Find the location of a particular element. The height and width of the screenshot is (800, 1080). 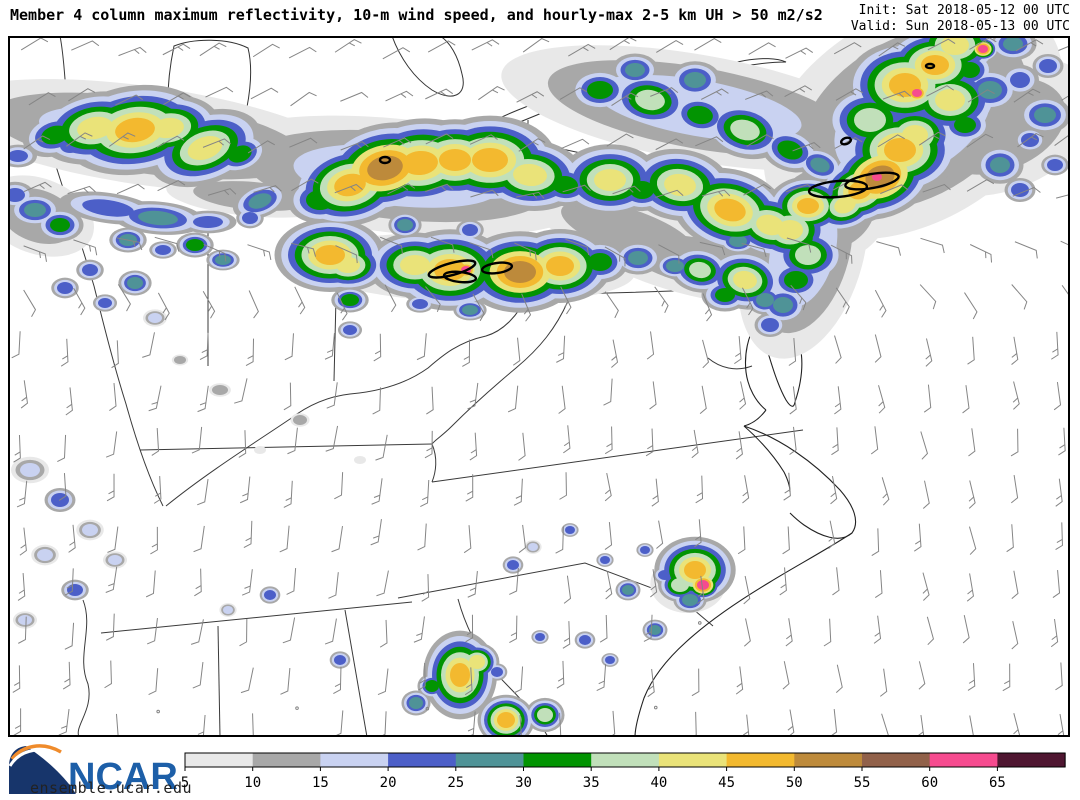

ncar-logo-orange-arc is located at coordinates (36, 752).